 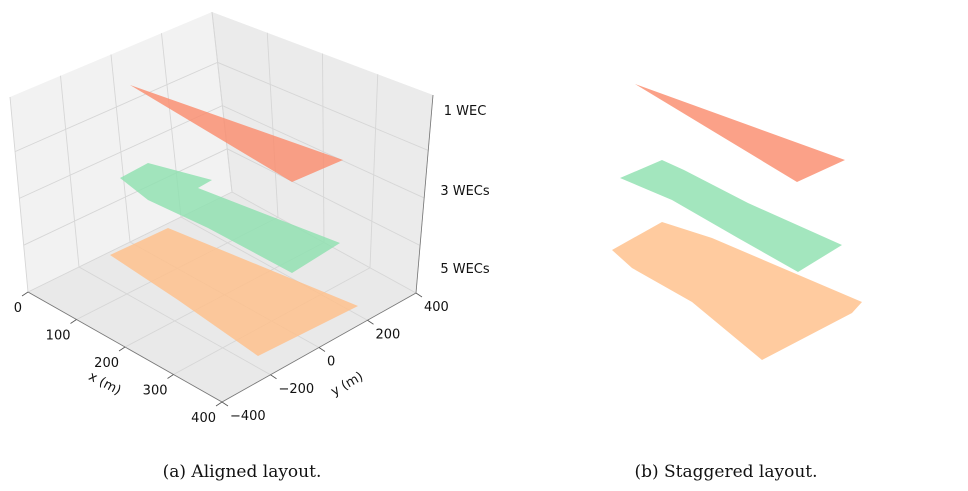 I want to click on z-axis-line, so click(x=424, y=194).